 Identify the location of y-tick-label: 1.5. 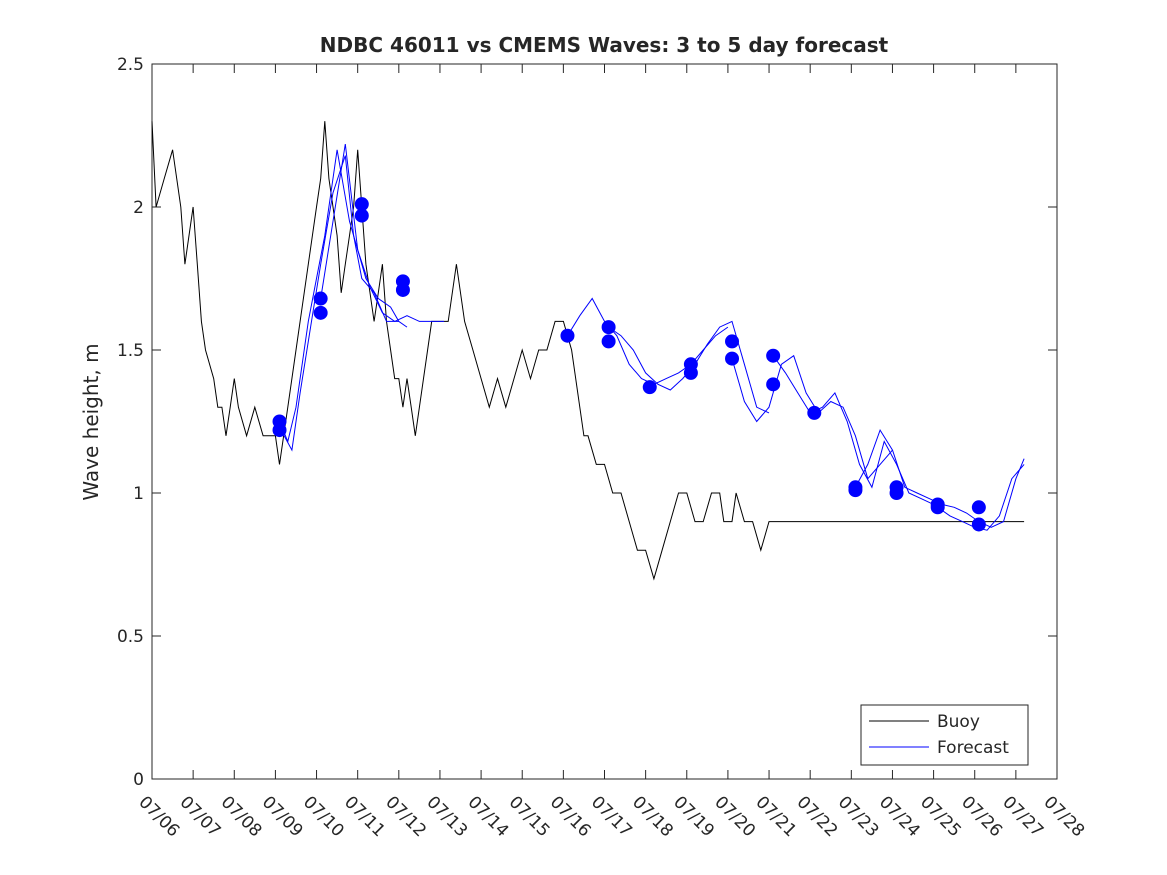
(130, 351).